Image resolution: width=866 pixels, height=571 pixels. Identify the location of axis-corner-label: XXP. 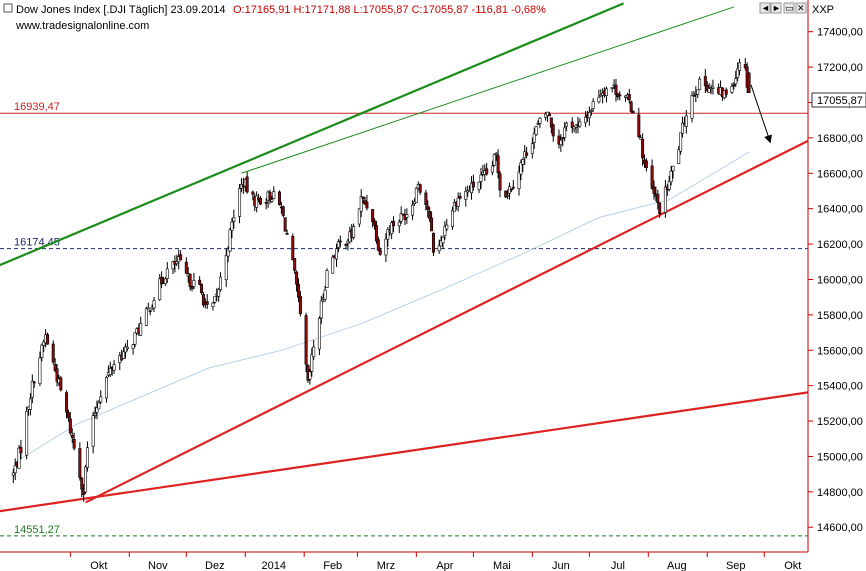
(823, 10).